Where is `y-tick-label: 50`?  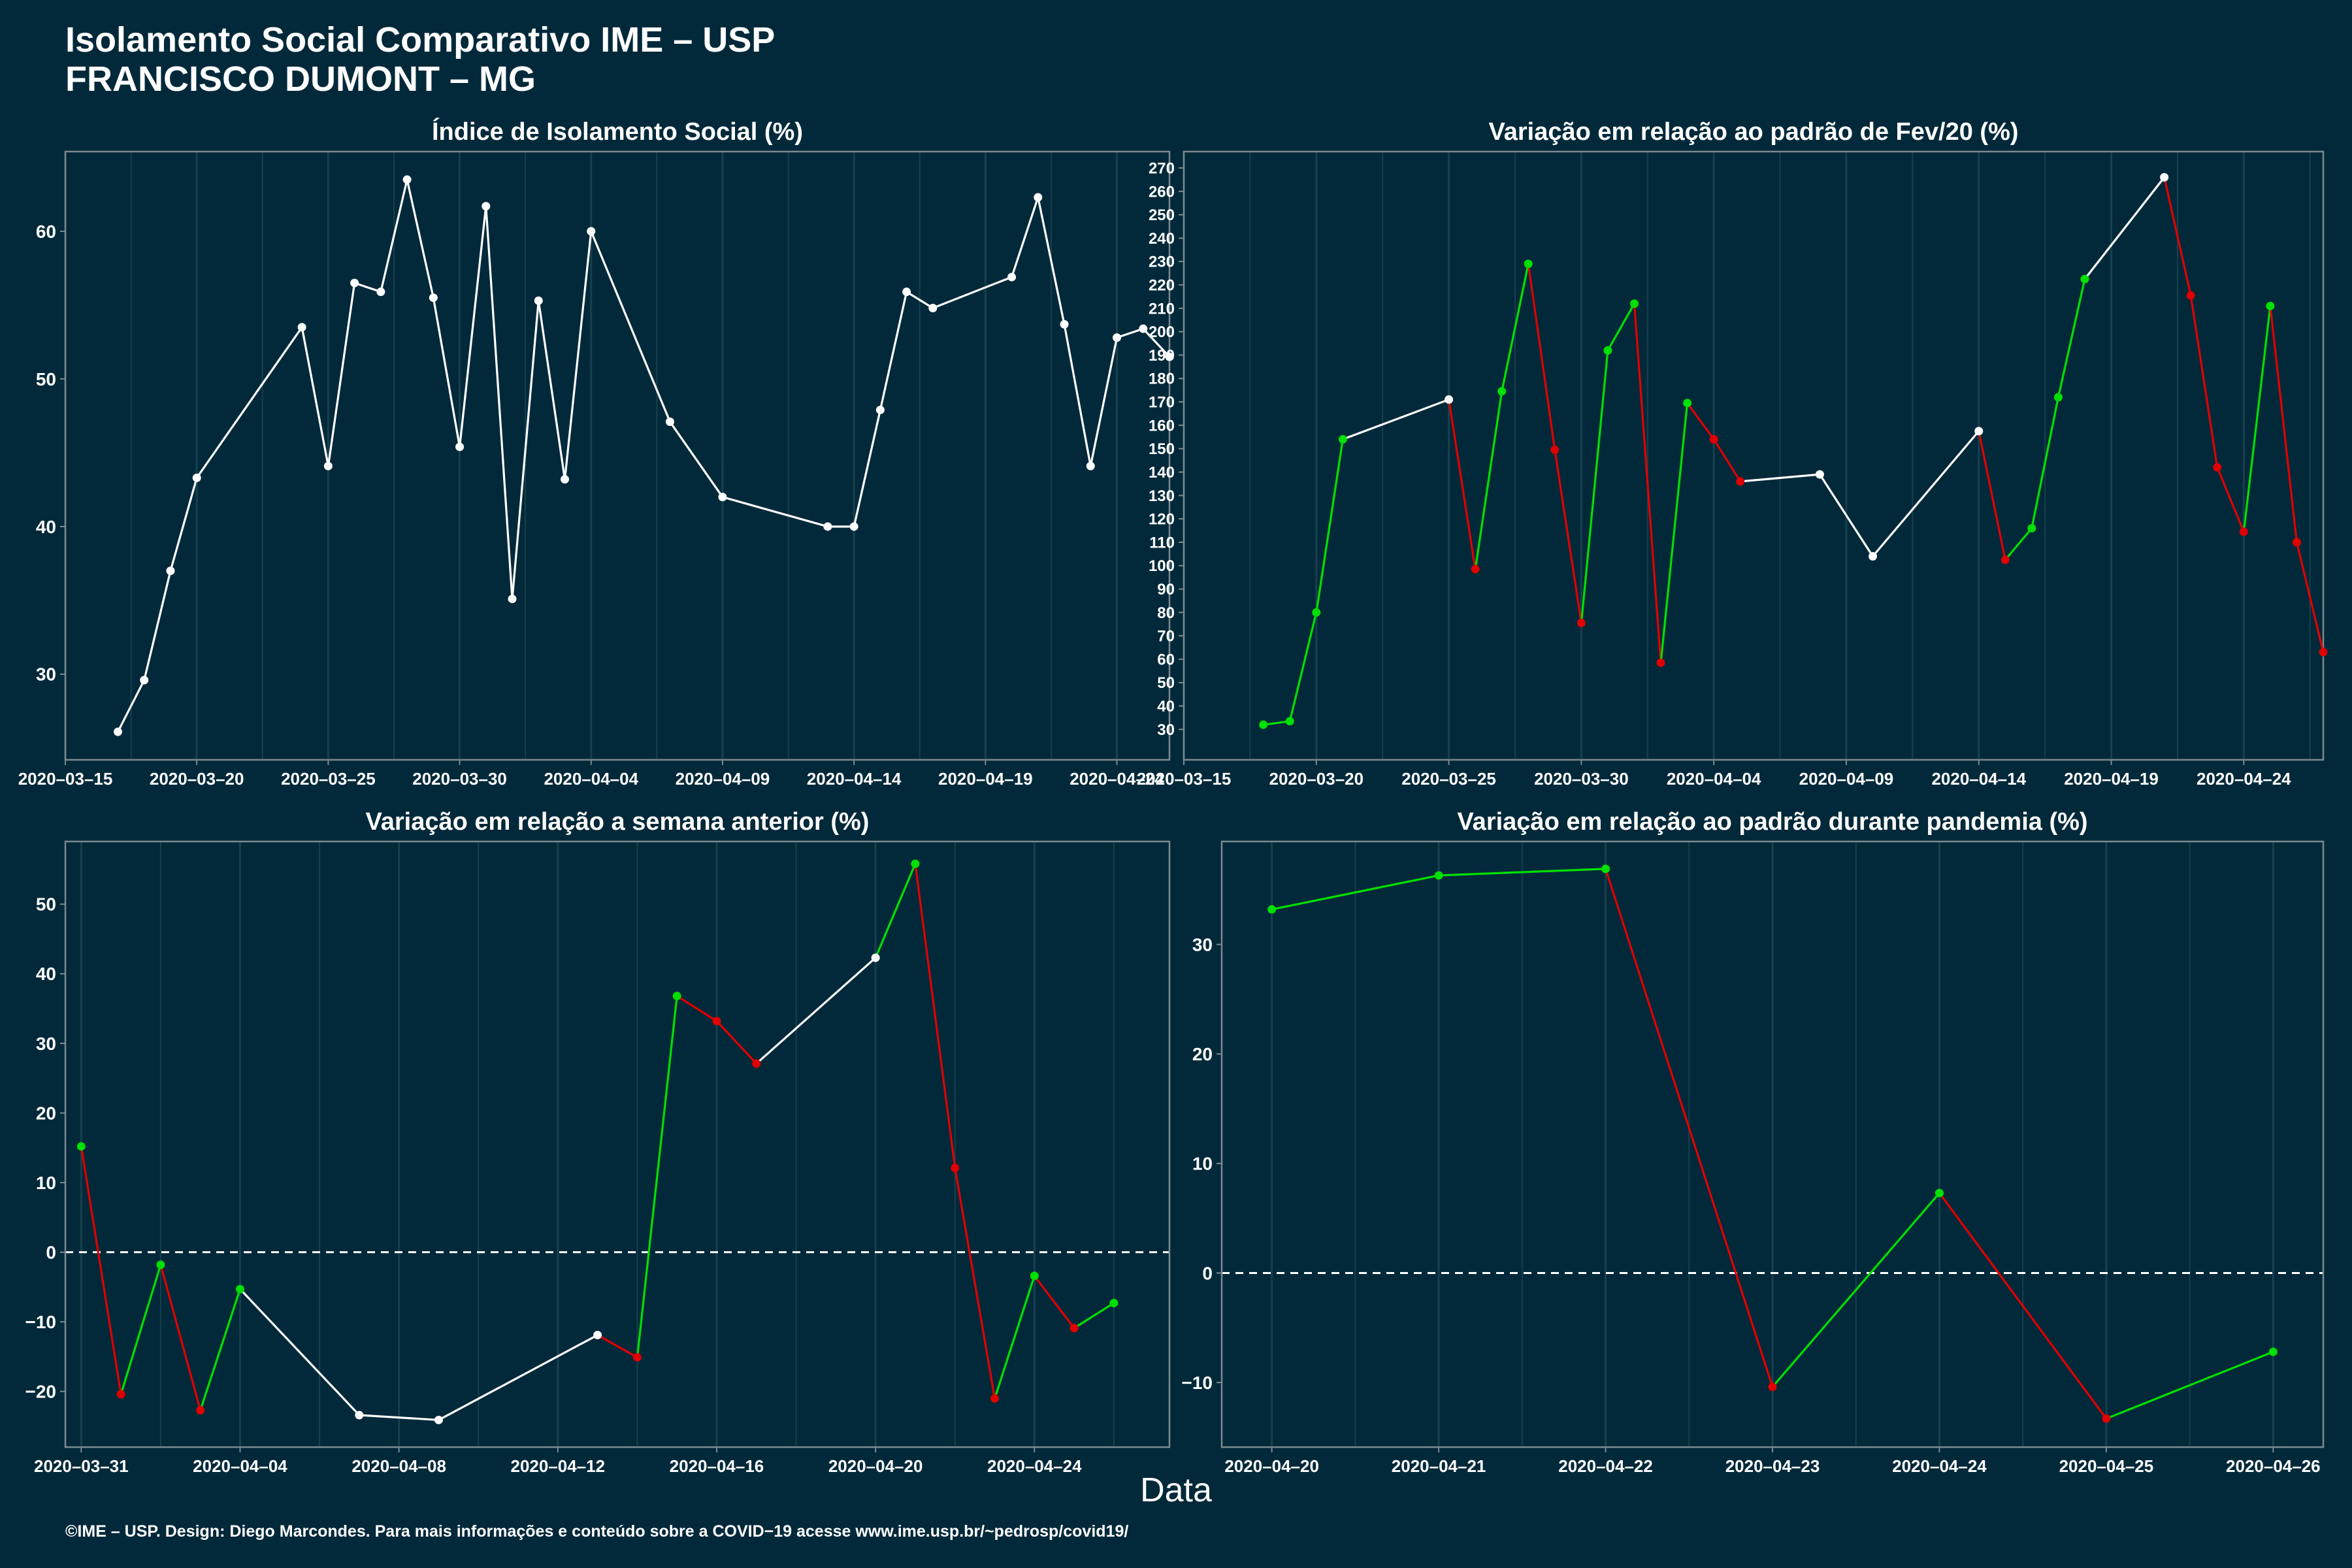 y-tick-label: 50 is located at coordinates (1166, 683).